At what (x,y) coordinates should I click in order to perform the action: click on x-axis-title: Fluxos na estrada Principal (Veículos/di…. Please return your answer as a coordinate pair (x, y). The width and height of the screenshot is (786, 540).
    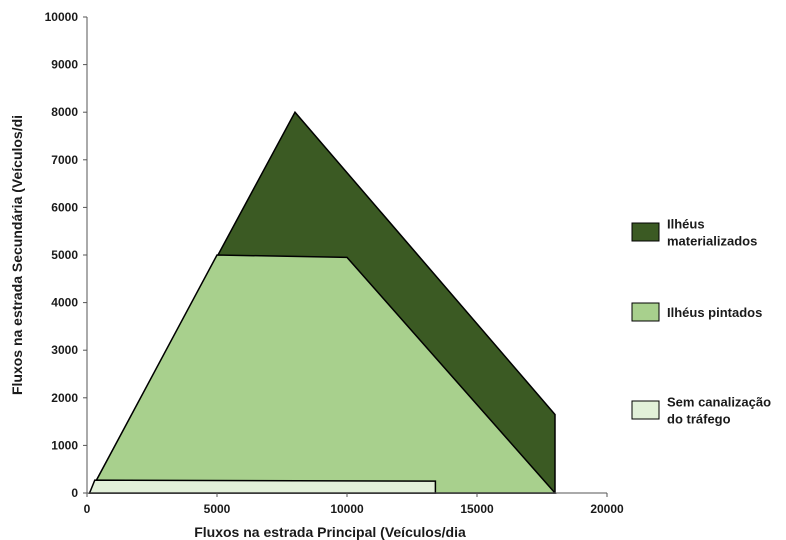
    Looking at the image, I should click on (330, 532).